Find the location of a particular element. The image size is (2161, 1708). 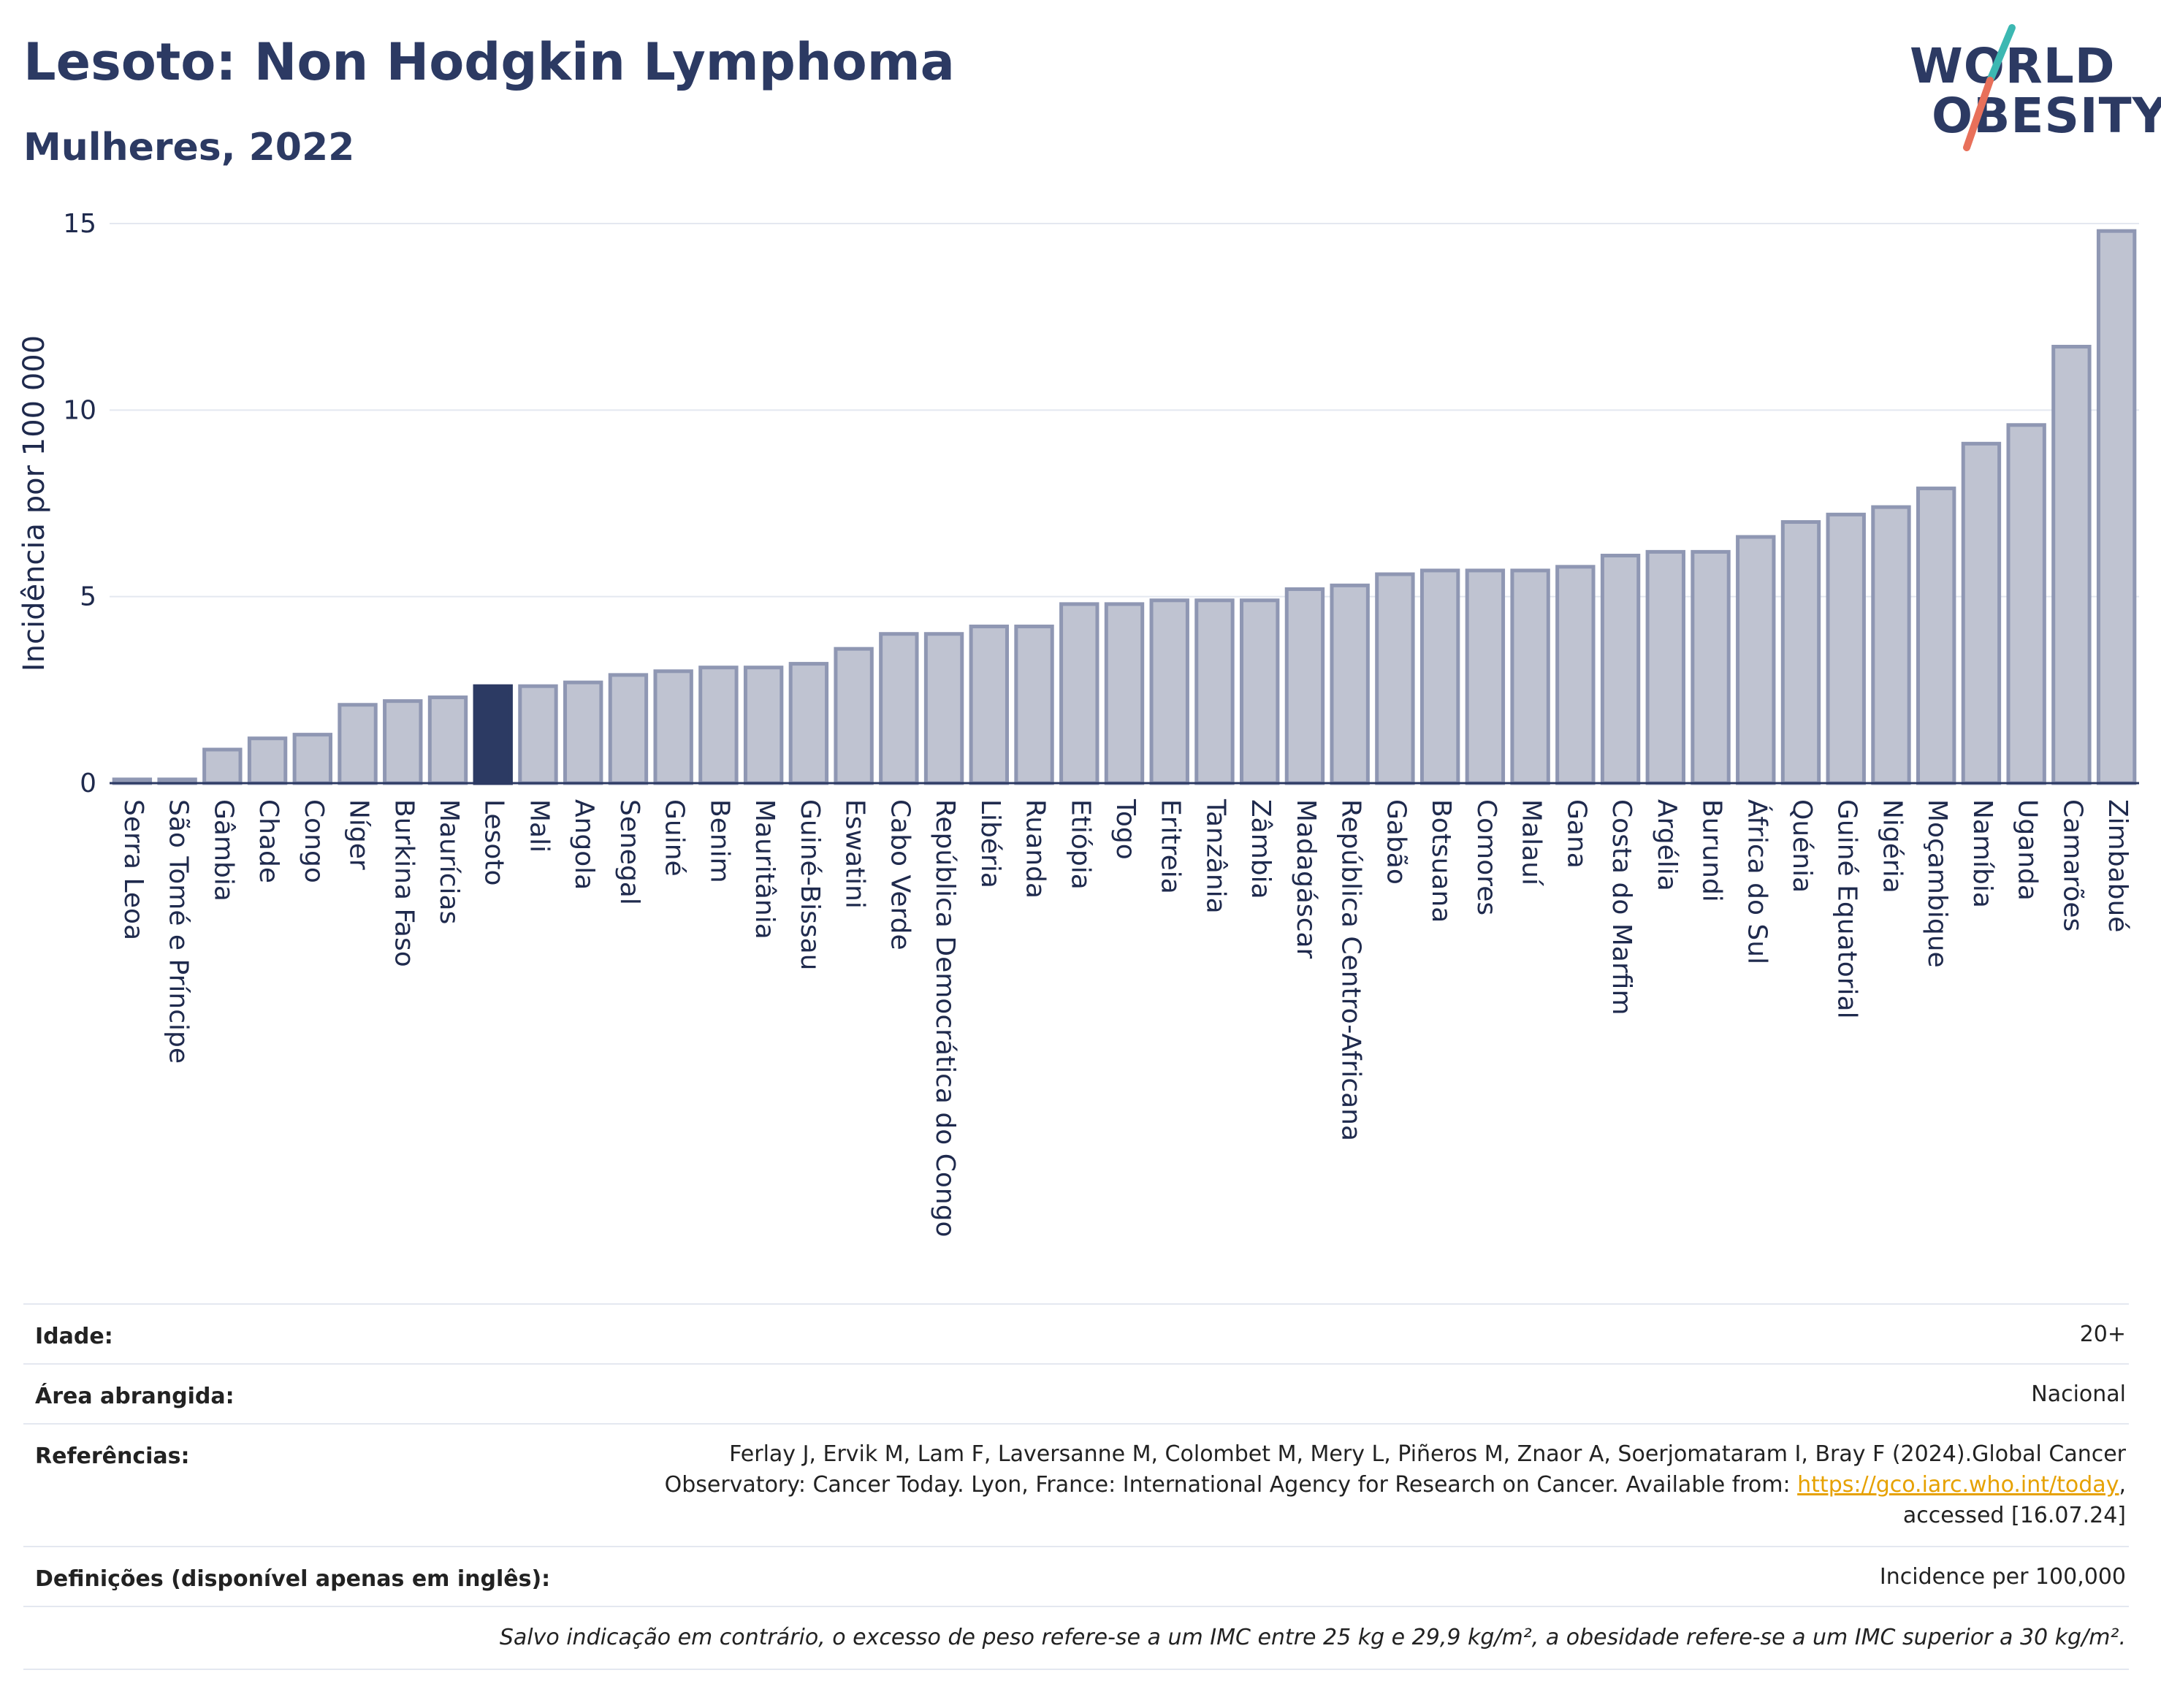

world-obesity-logo: WORLD OBESITY is located at coordinates (2030, 87).